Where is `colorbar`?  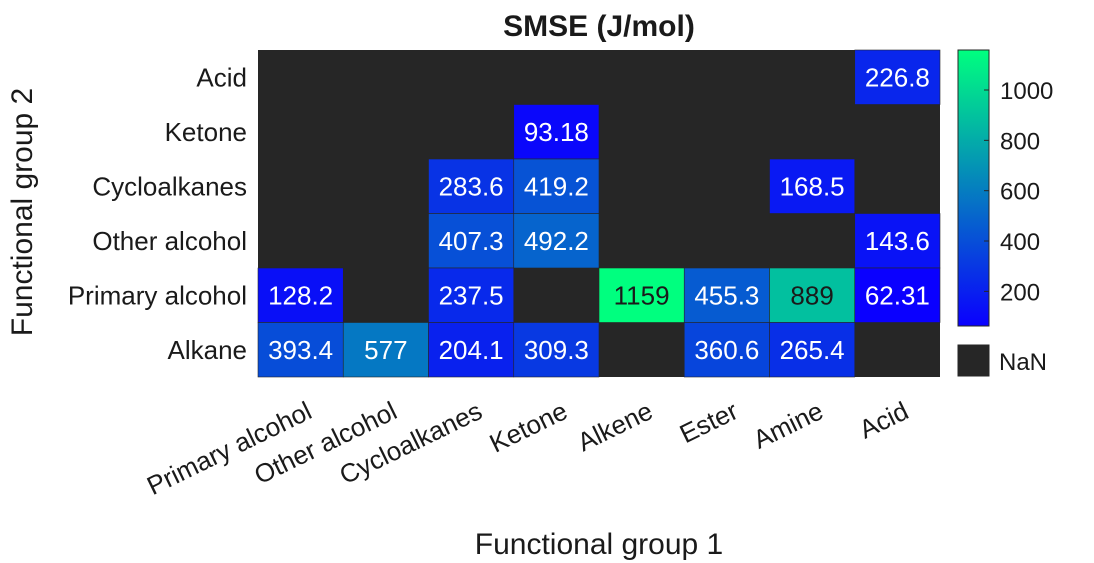
colorbar is located at coordinates (973, 188).